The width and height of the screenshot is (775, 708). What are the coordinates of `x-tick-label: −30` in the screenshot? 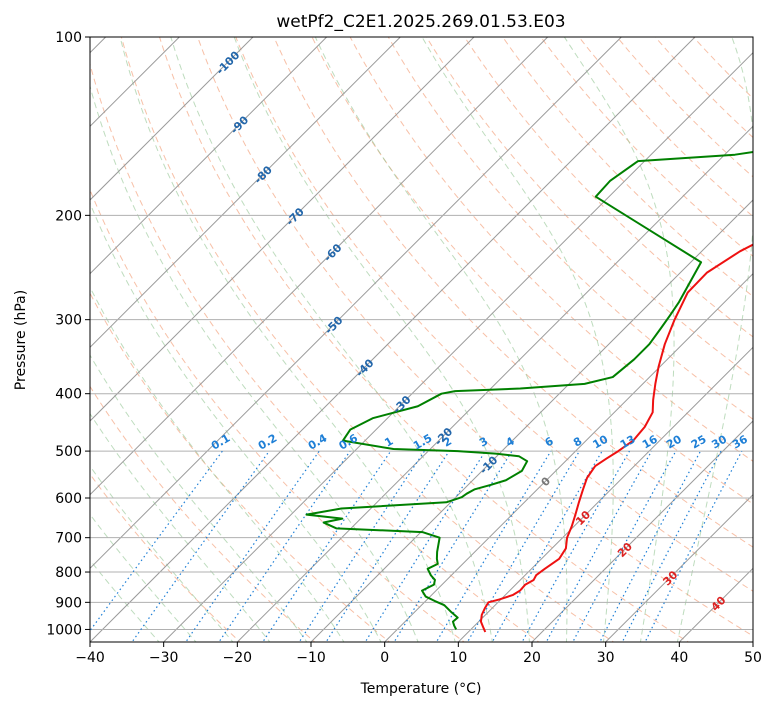 It's located at (164, 658).